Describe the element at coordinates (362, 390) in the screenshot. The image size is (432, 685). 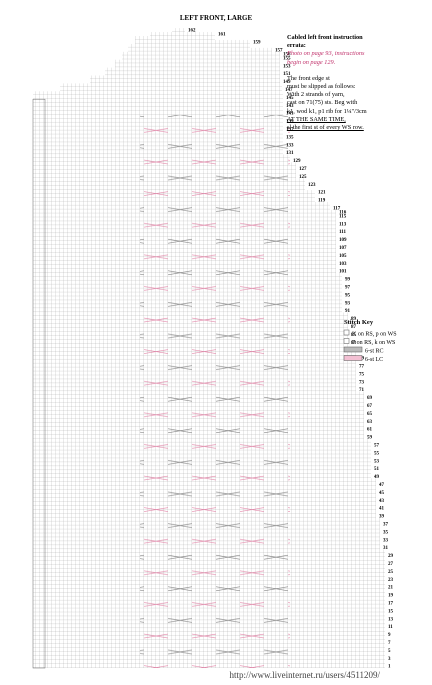
I see `row-label: 71` at that location.